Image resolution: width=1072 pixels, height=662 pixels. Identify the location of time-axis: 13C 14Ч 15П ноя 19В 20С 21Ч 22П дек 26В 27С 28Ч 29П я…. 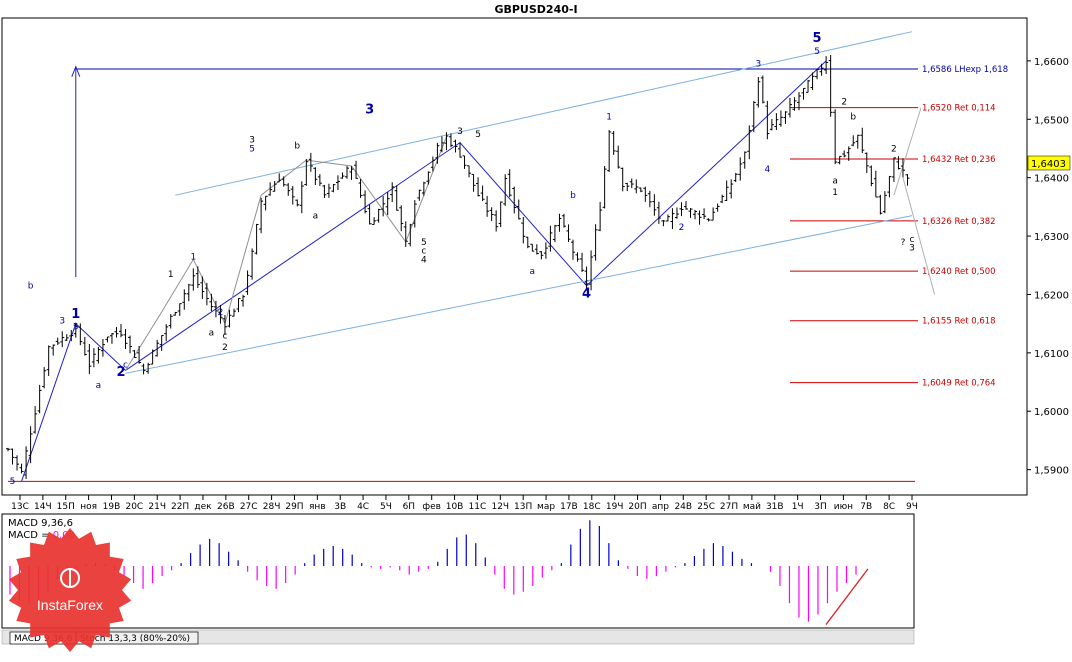
(464, 503).